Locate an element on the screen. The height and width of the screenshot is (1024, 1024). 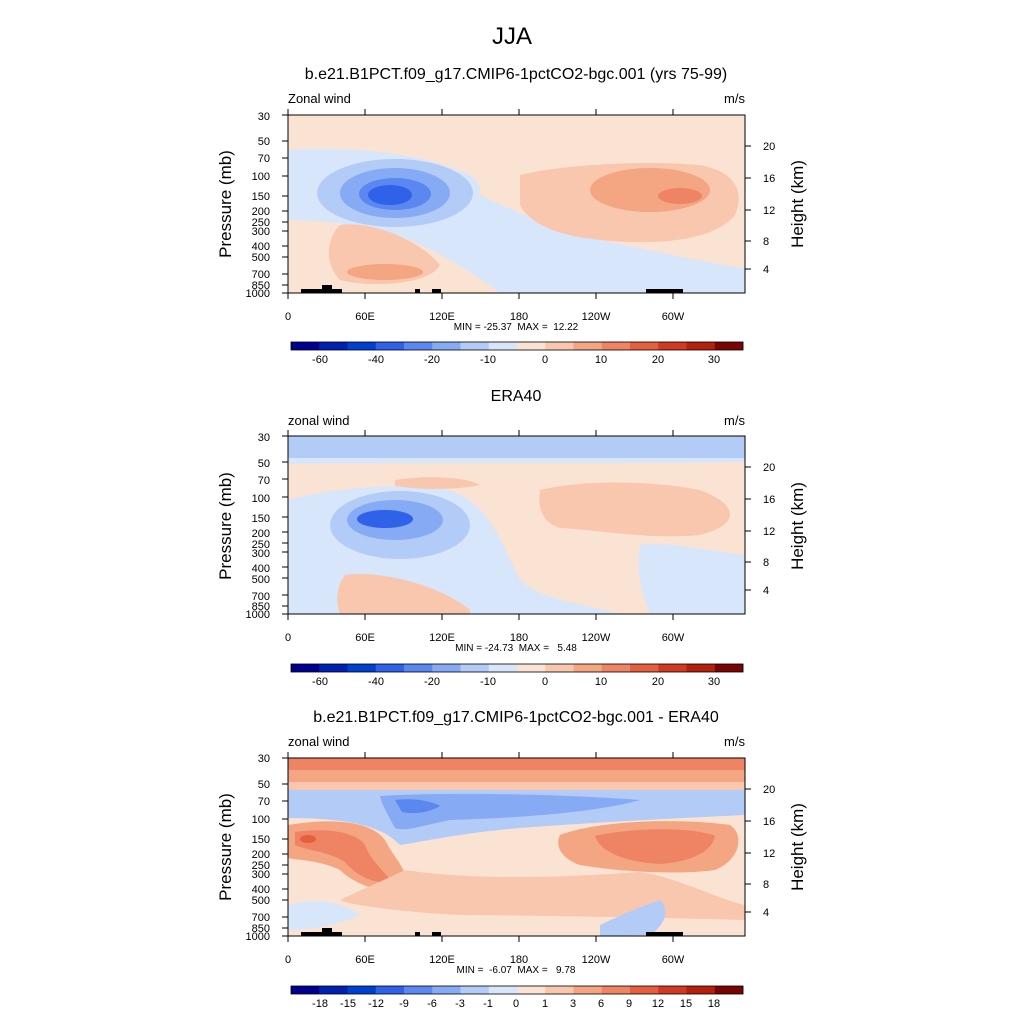
y-tick-1000: 1000 is located at coordinates (258, 615).